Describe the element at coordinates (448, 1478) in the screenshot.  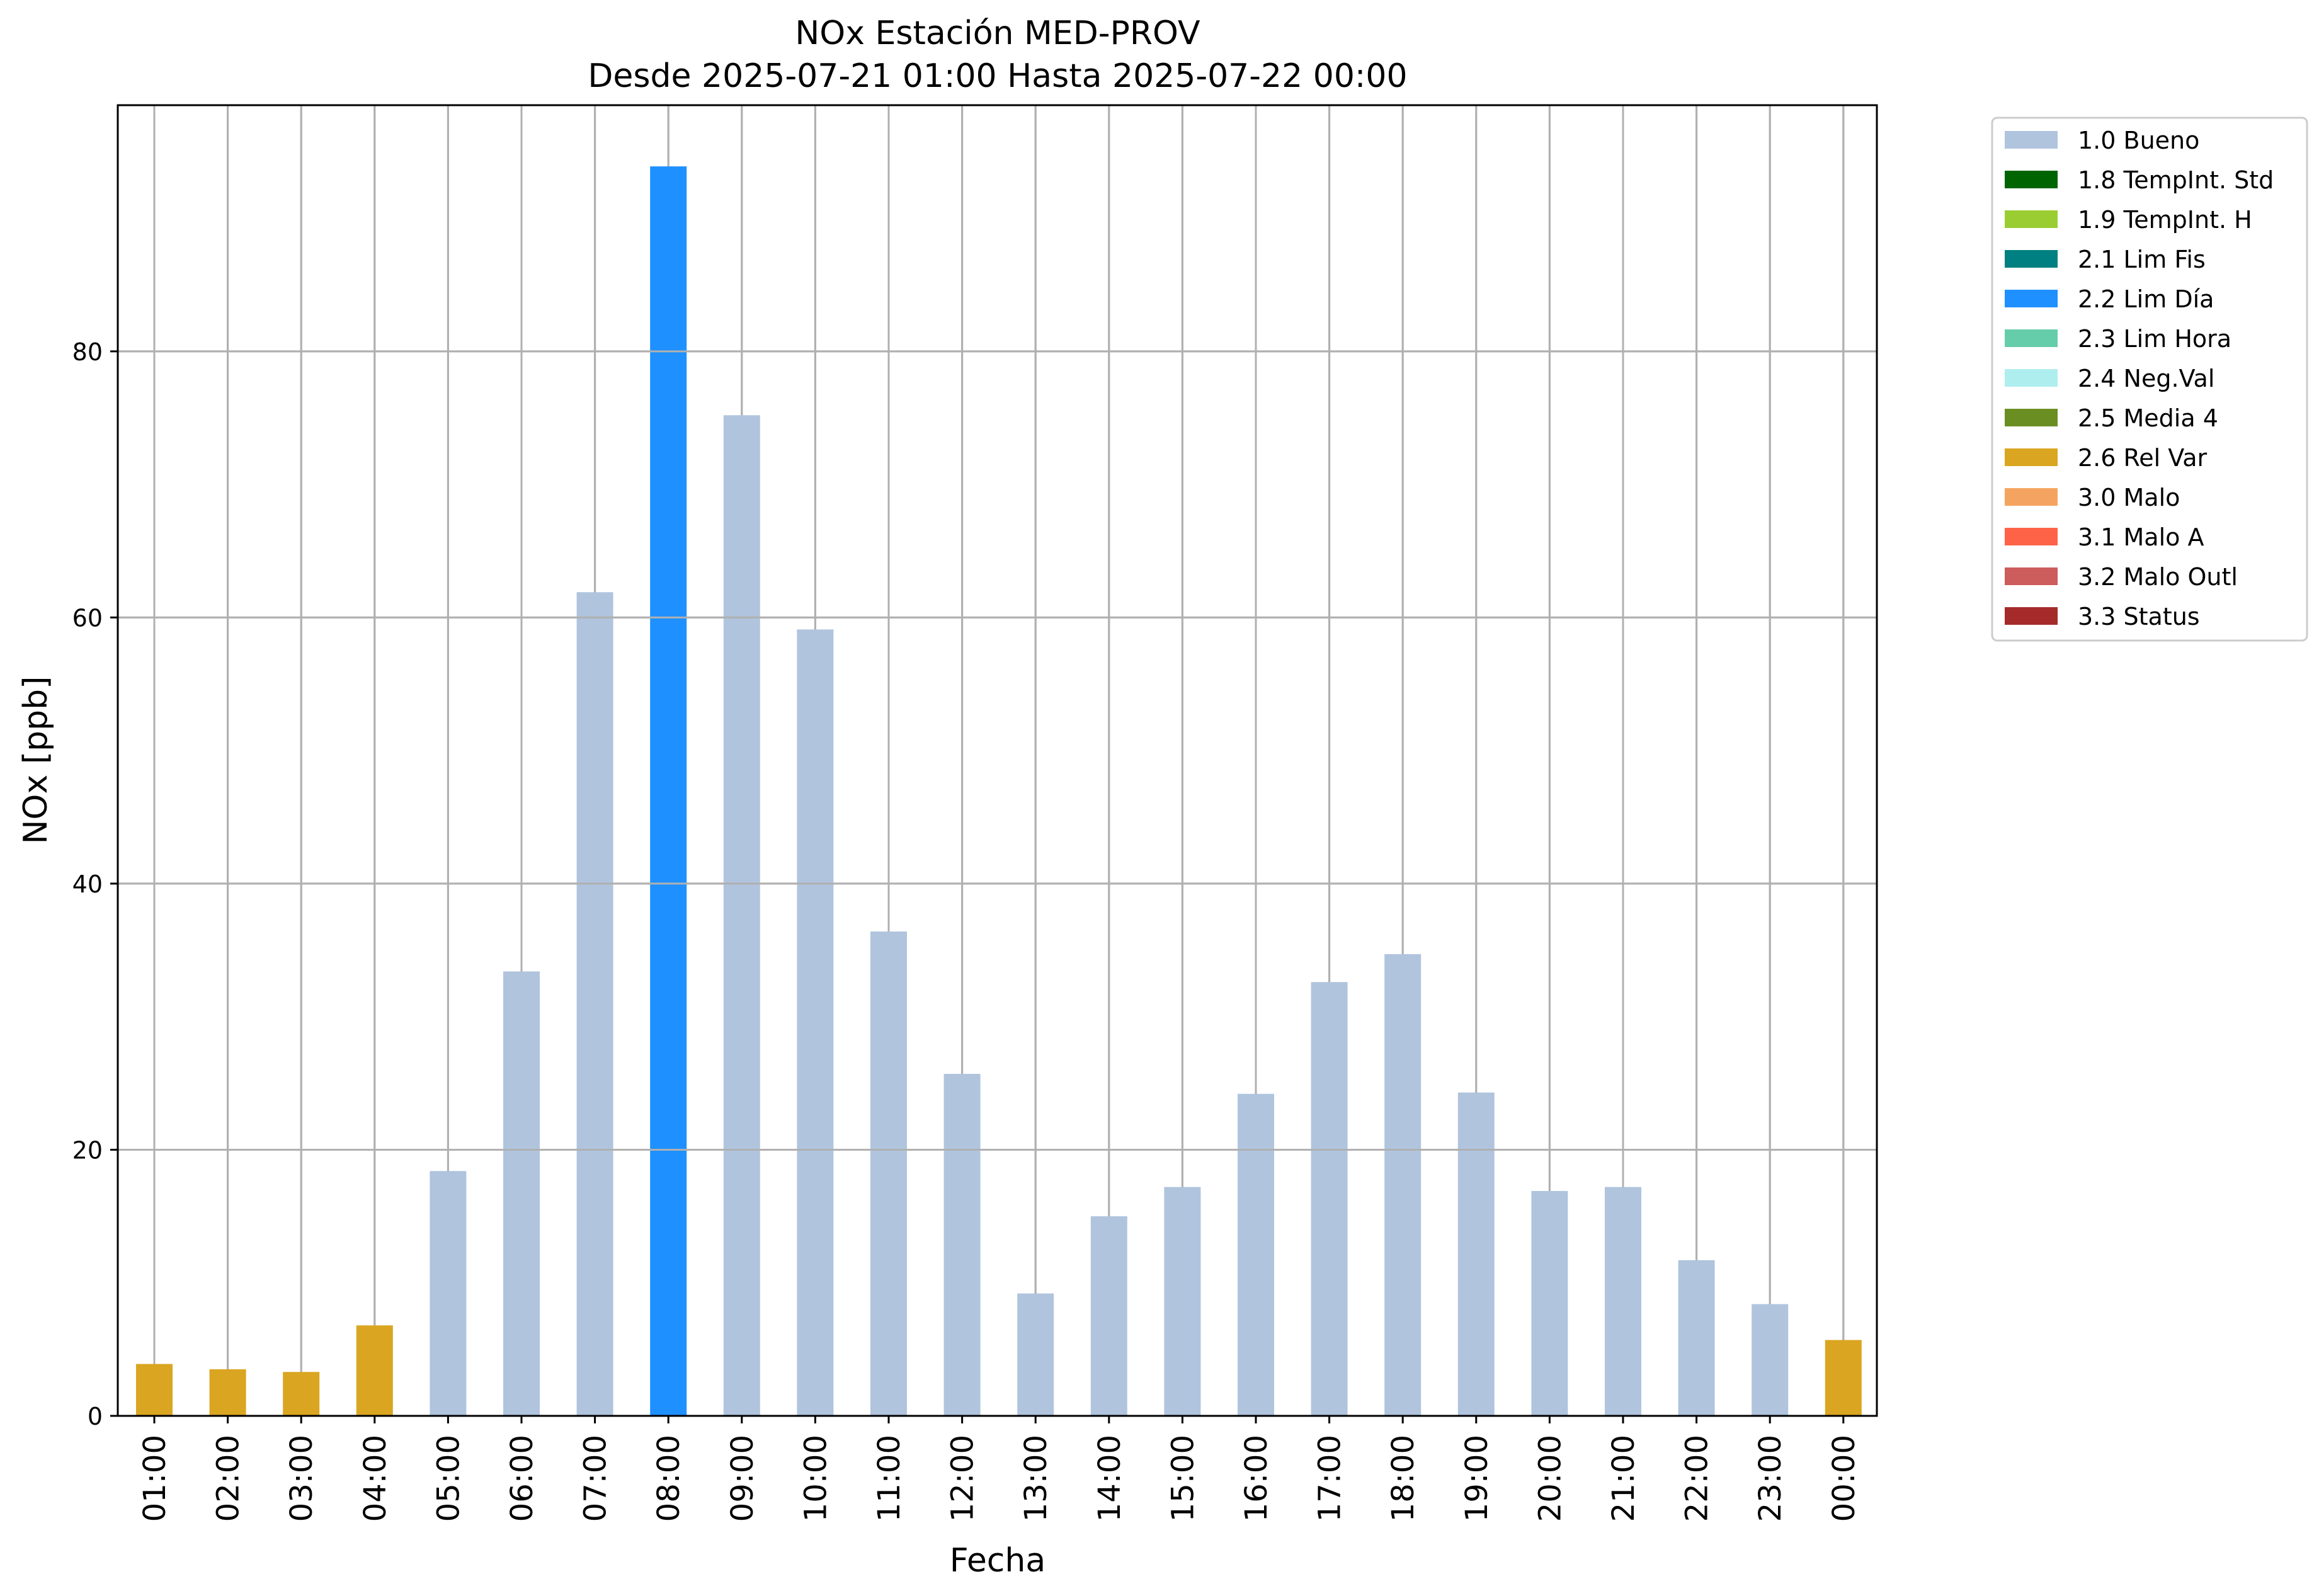
I see `x-tick-label: 05:00` at that location.